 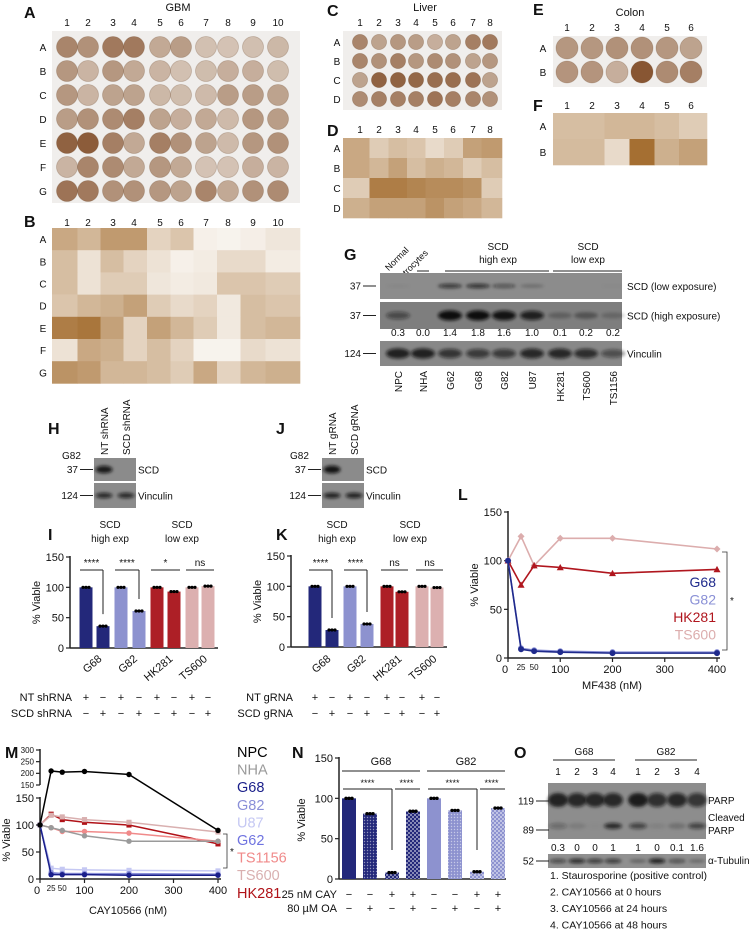 I want to click on row-label: F, so click(x=43, y=168).